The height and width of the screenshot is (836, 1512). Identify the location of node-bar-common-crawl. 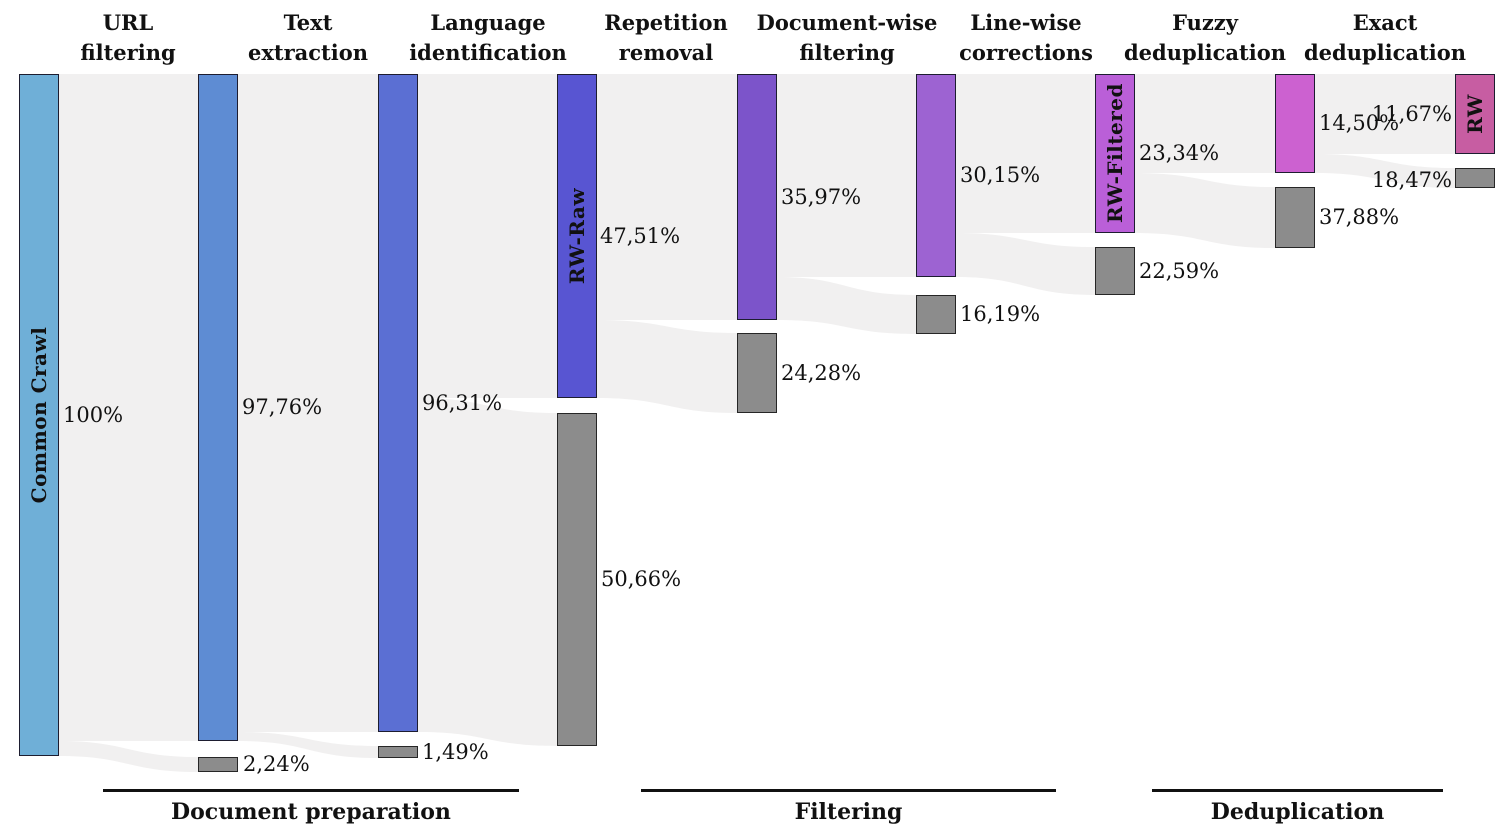
(39, 415).